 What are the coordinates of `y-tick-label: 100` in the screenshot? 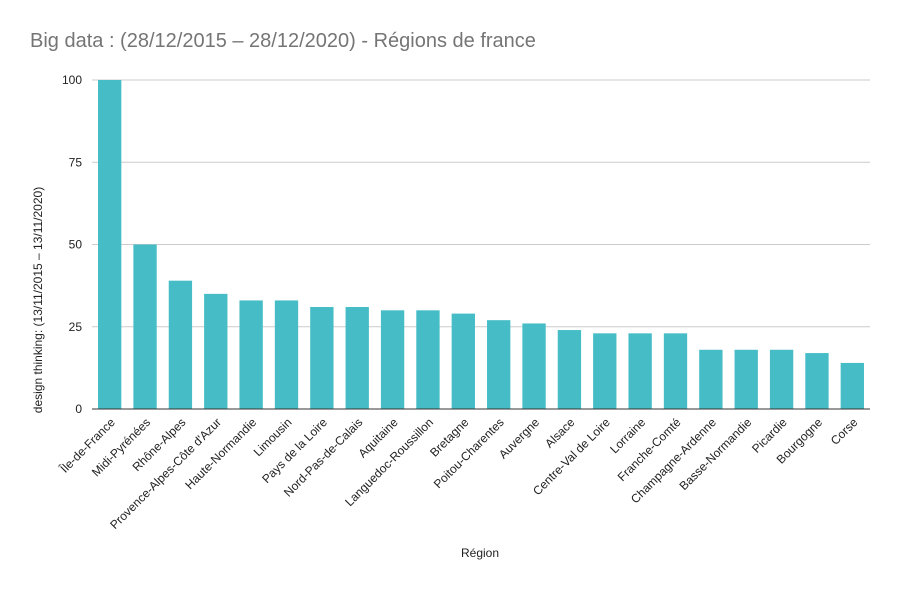 It's located at (72, 80).